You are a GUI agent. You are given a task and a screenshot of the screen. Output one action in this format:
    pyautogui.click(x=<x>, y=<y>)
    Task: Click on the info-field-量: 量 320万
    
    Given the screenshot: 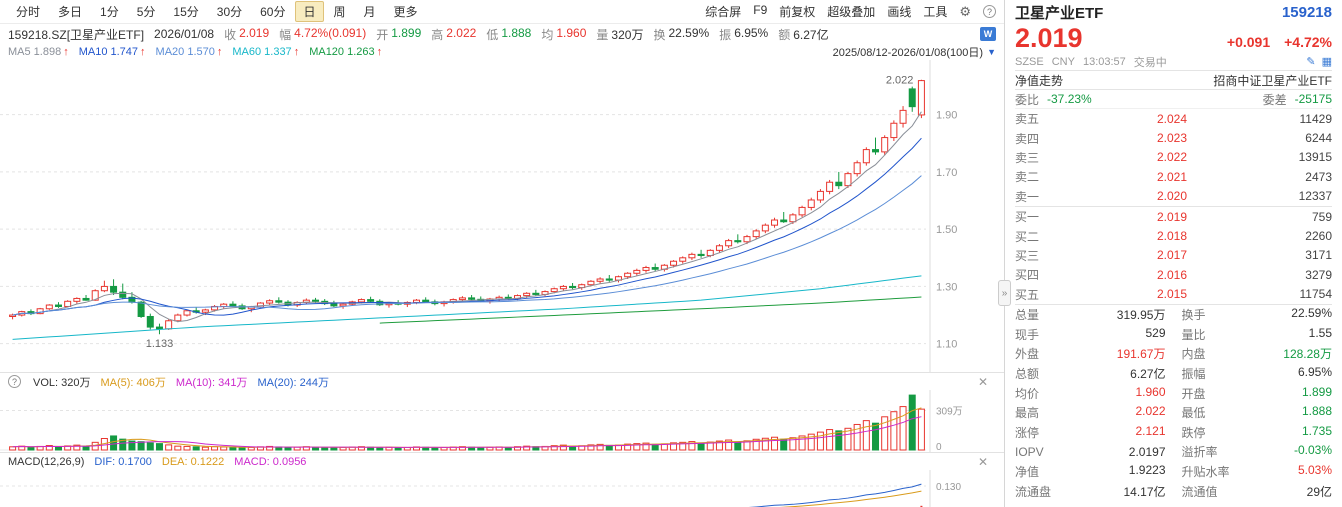 What is the action you would take?
    pyautogui.click(x=620, y=34)
    